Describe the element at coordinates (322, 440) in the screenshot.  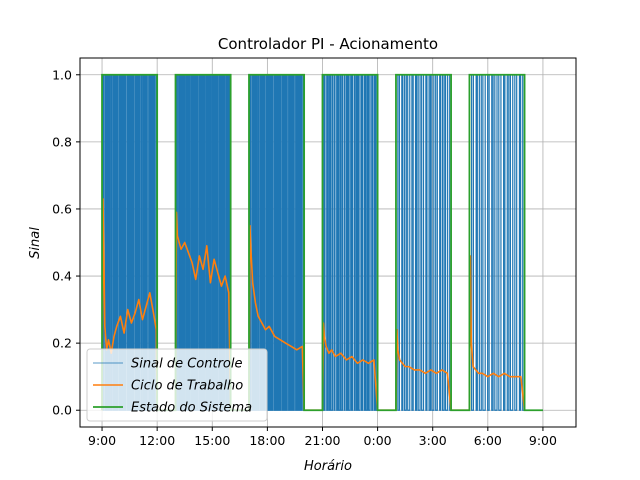
I see `x-tick-label: 21:00` at that location.